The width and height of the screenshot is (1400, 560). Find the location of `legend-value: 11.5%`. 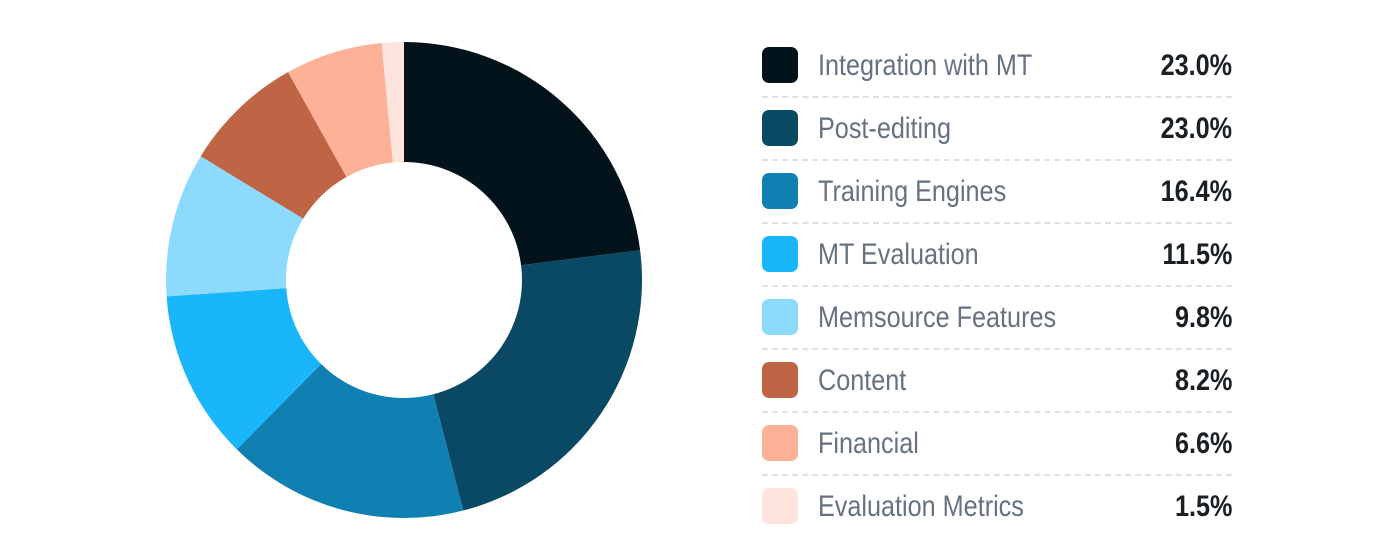

legend-value: 11.5% is located at coordinates (1196, 254).